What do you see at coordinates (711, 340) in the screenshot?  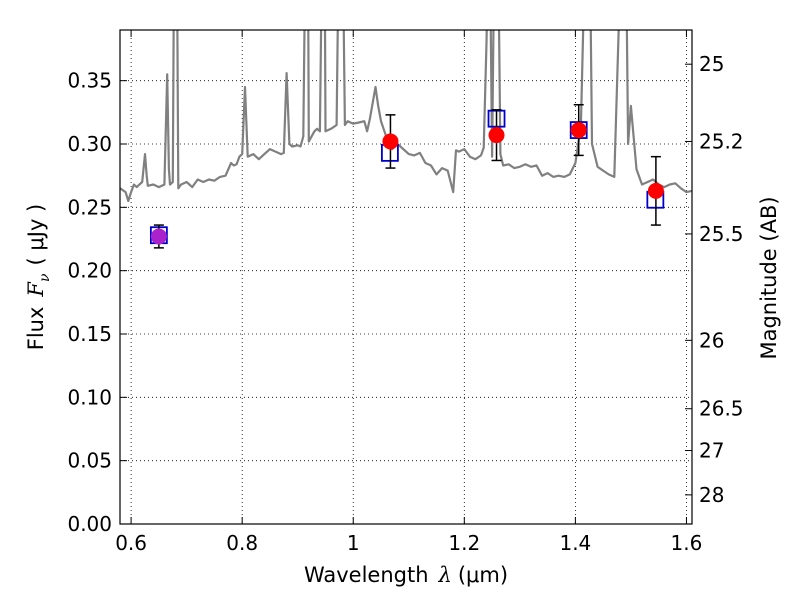 I see `y2-tick-label: 26` at bounding box center [711, 340].